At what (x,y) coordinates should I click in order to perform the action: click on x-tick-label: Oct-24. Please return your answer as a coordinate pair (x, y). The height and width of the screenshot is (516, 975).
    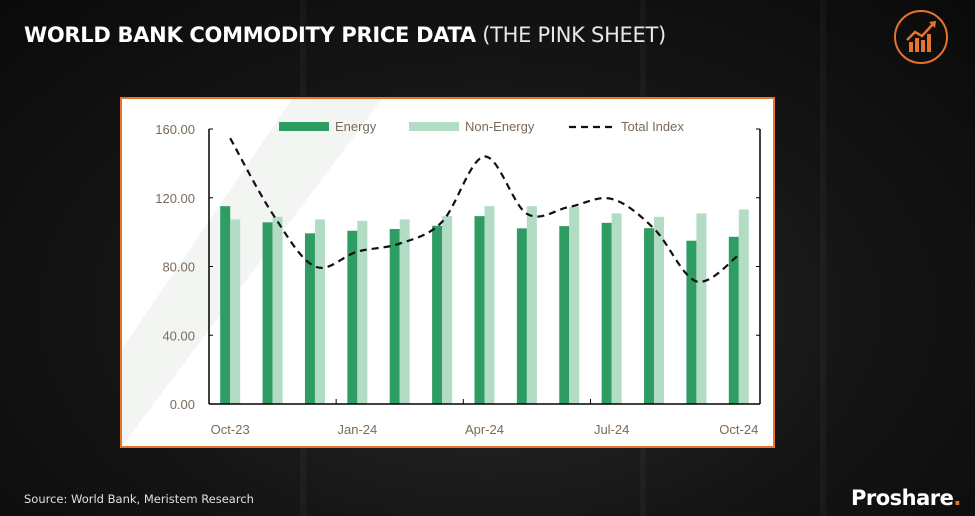
    Looking at the image, I should click on (738, 429).